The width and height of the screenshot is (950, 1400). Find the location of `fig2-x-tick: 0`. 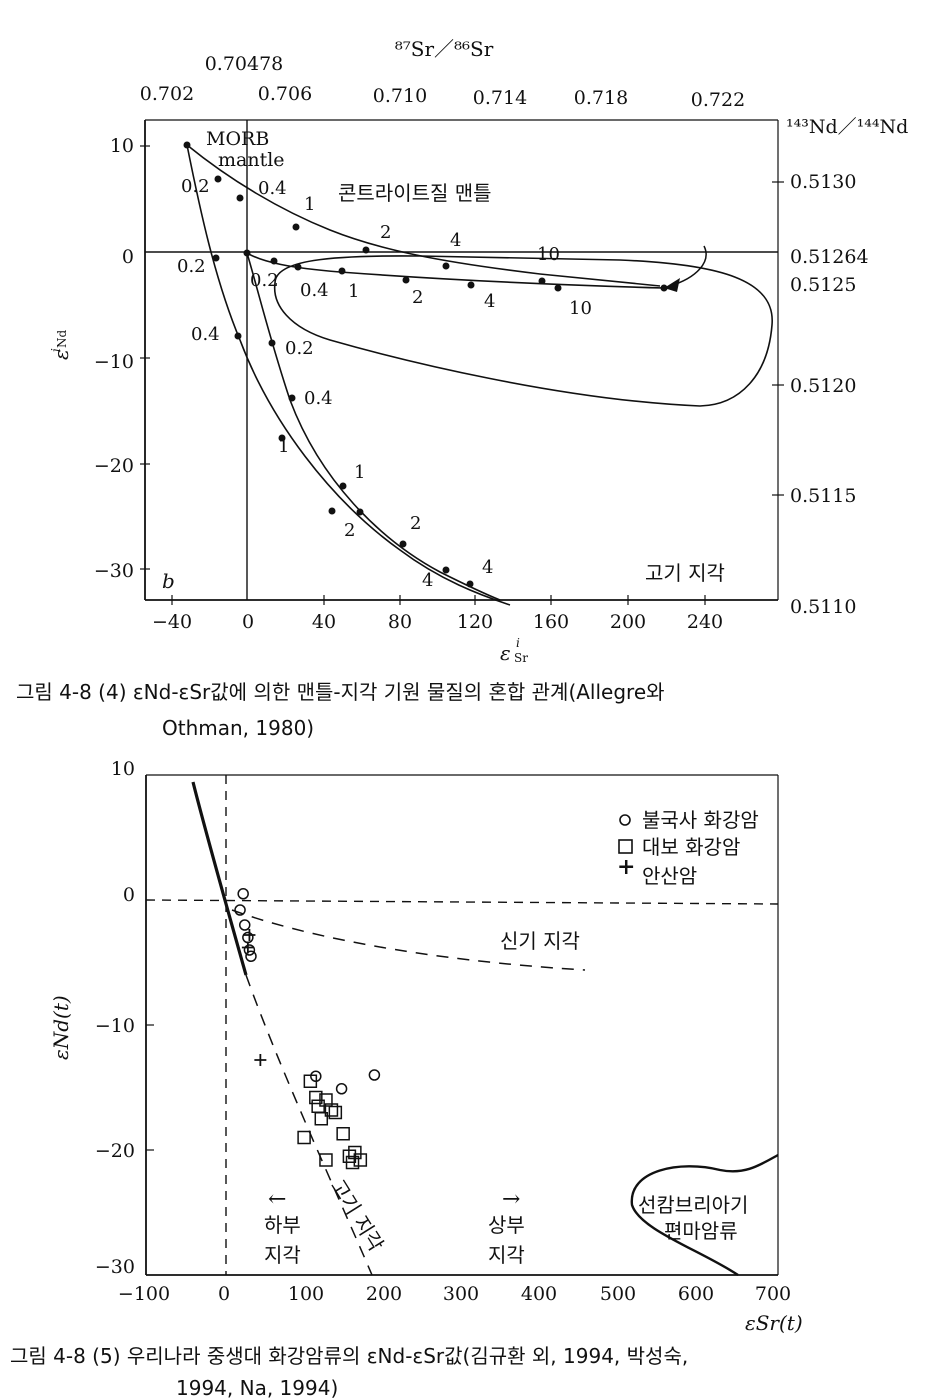

fig2-x-tick: 0 is located at coordinates (224, 1294).